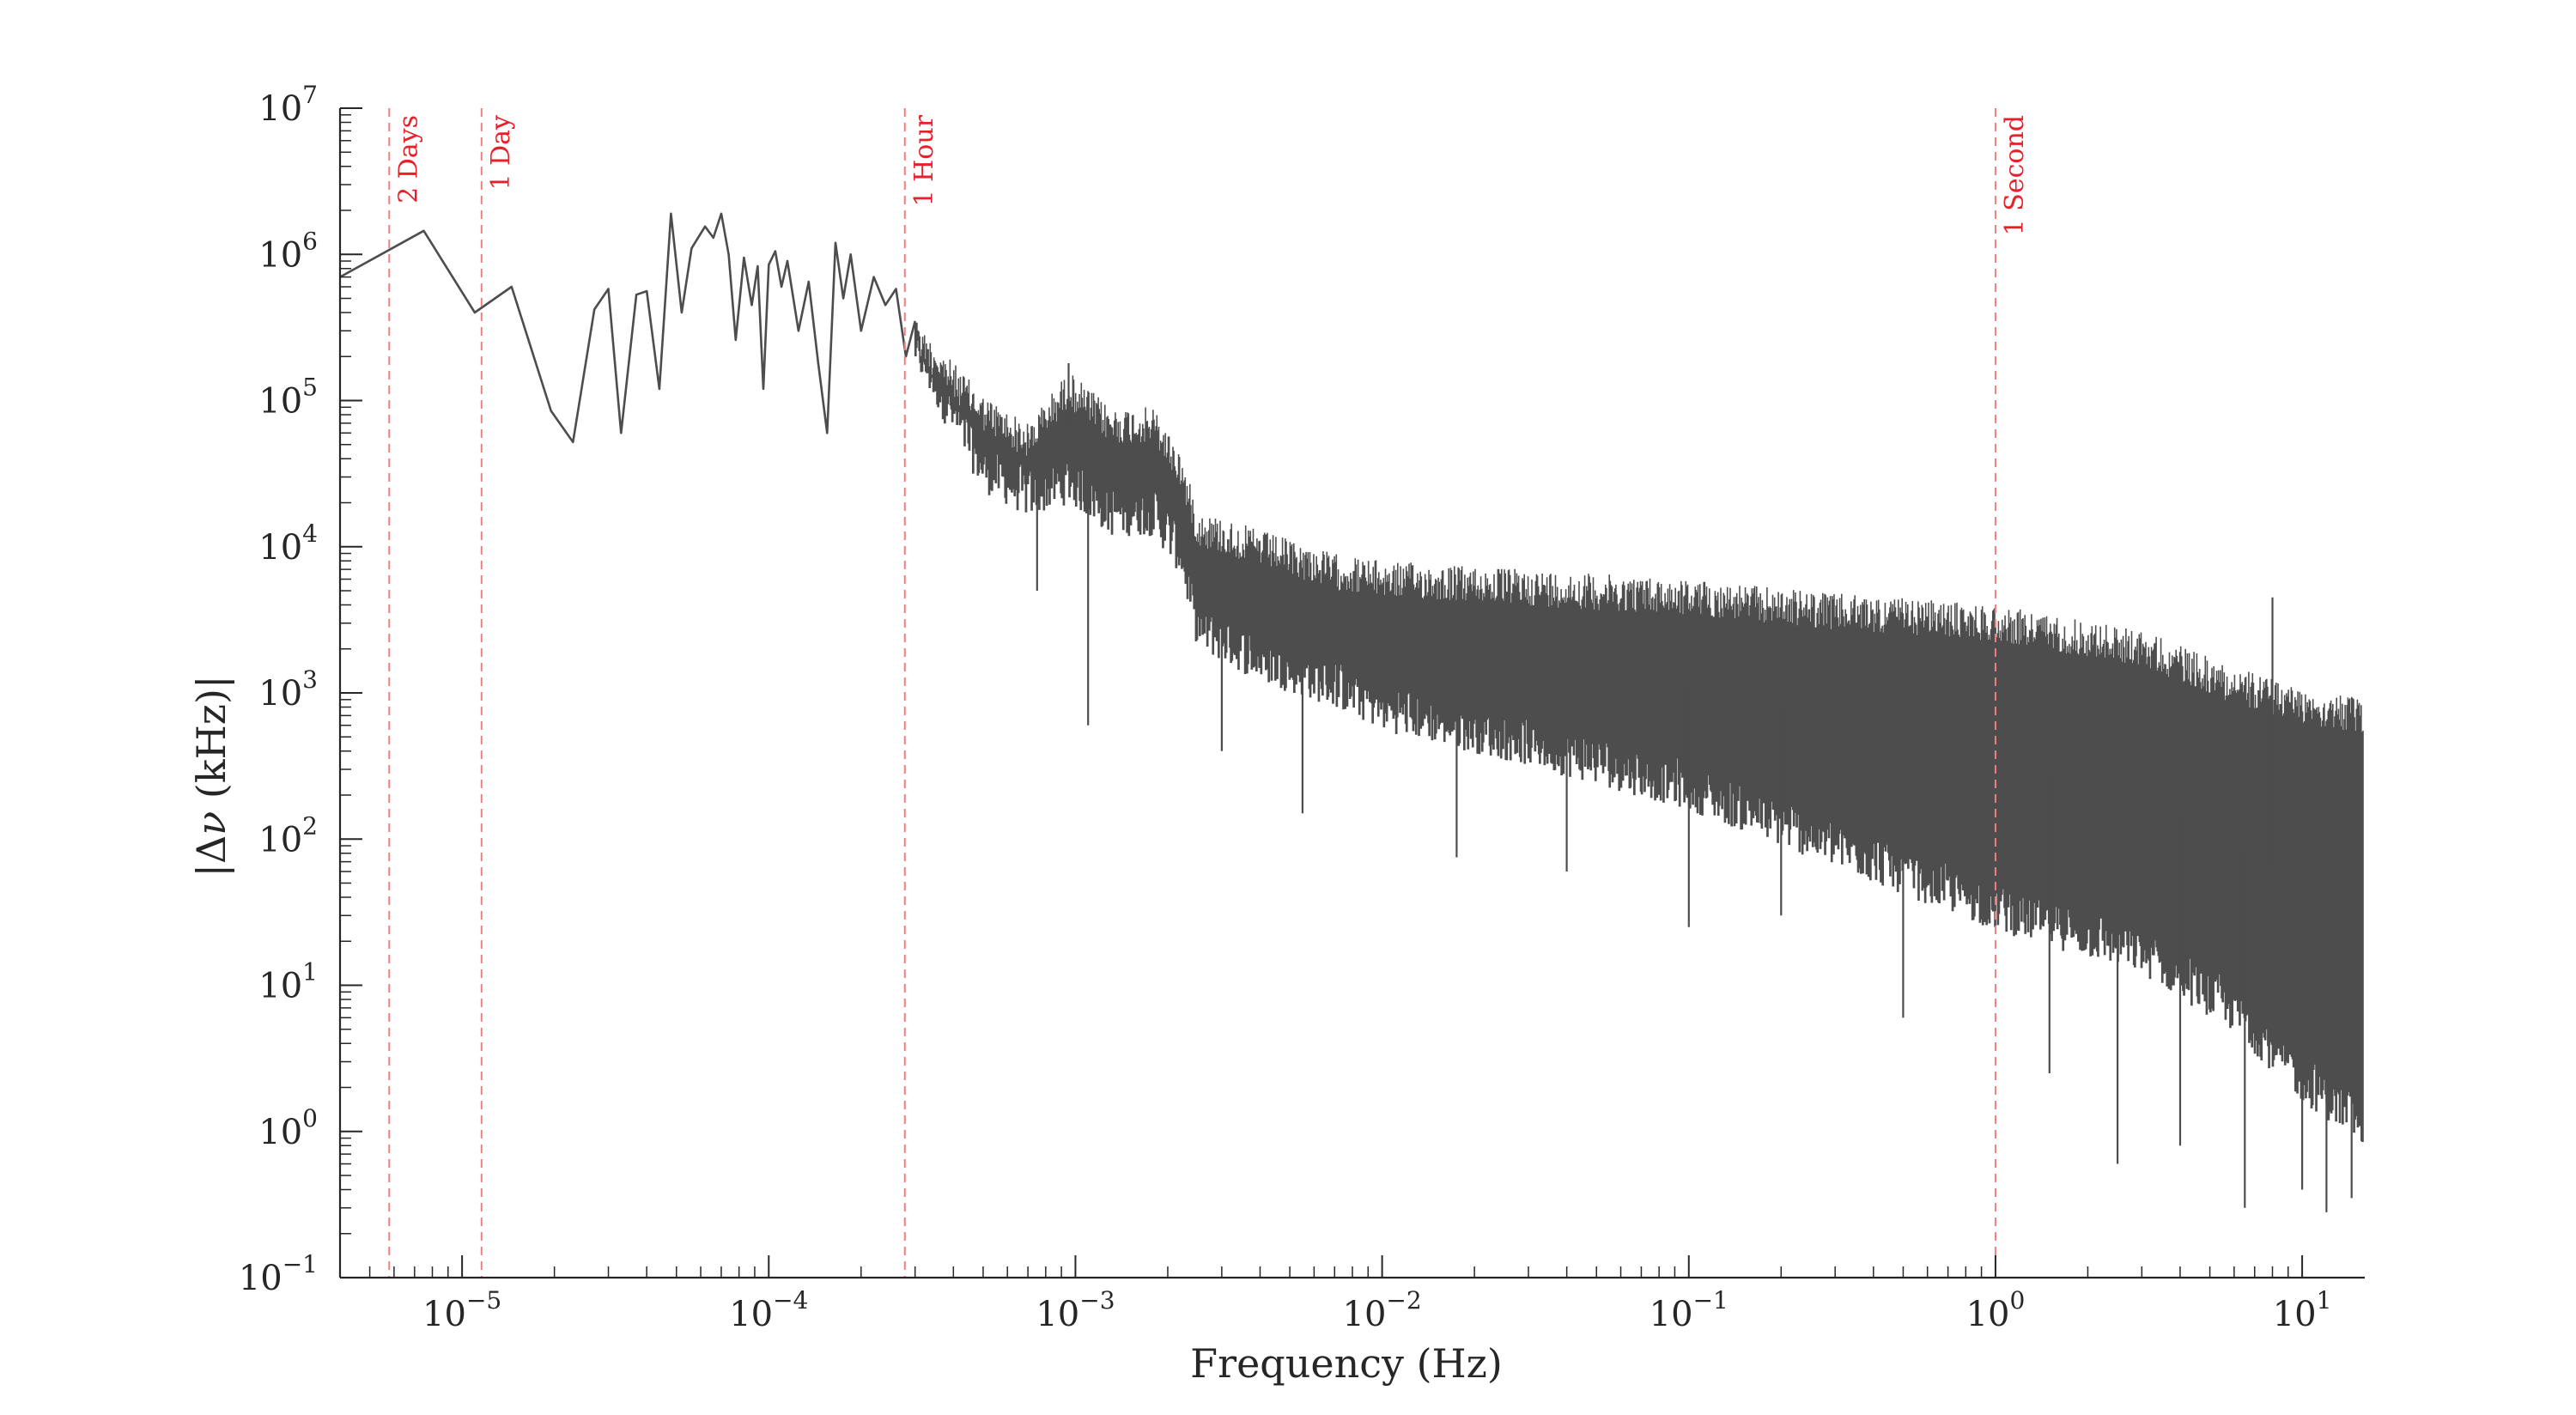 This screenshot has width=2576, height=1415. What do you see at coordinates (211, 856) in the screenshot?
I see `y-axis-title-prefix: |Δ` at bounding box center [211, 856].